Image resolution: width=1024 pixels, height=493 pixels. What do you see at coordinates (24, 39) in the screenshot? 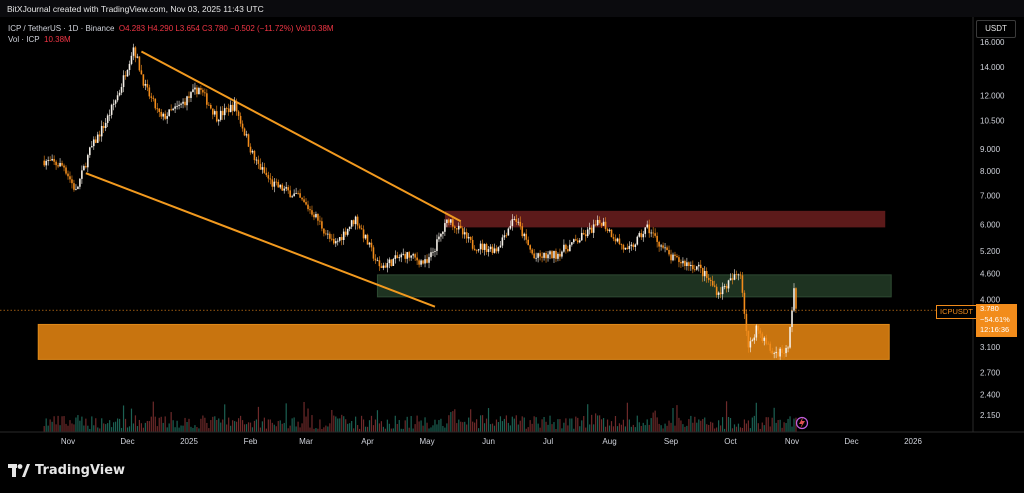
I see `volume-label: Vol · ICP` at bounding box center [24, 39].